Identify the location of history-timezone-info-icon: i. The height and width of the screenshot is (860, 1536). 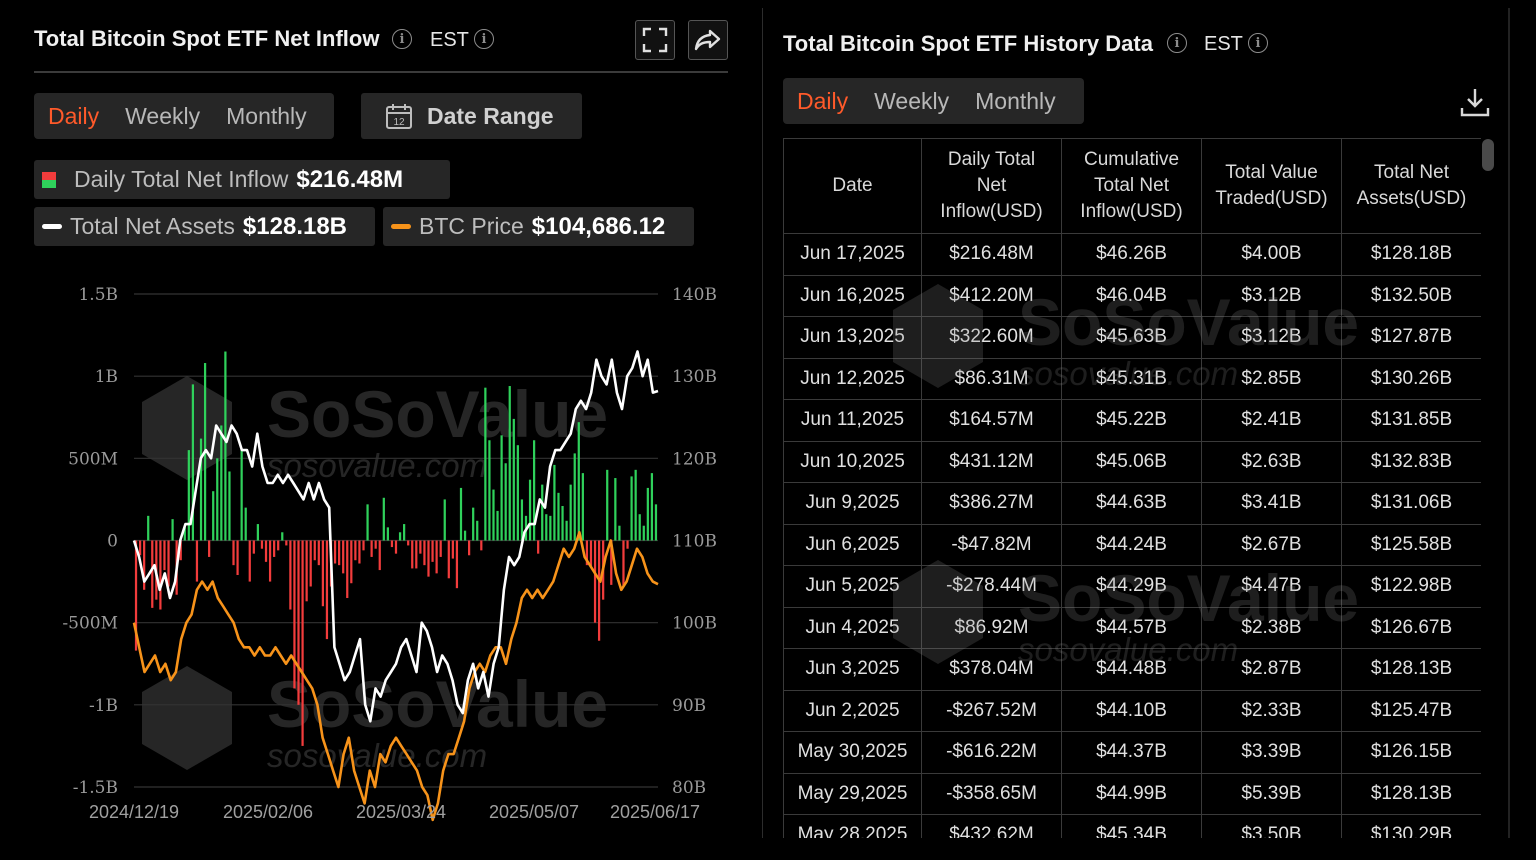
(1258, 43).